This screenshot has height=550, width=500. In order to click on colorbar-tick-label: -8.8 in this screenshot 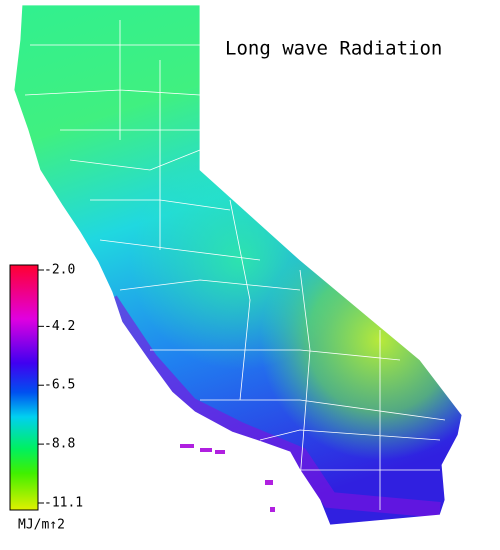, I will do `click(59, 444)`.